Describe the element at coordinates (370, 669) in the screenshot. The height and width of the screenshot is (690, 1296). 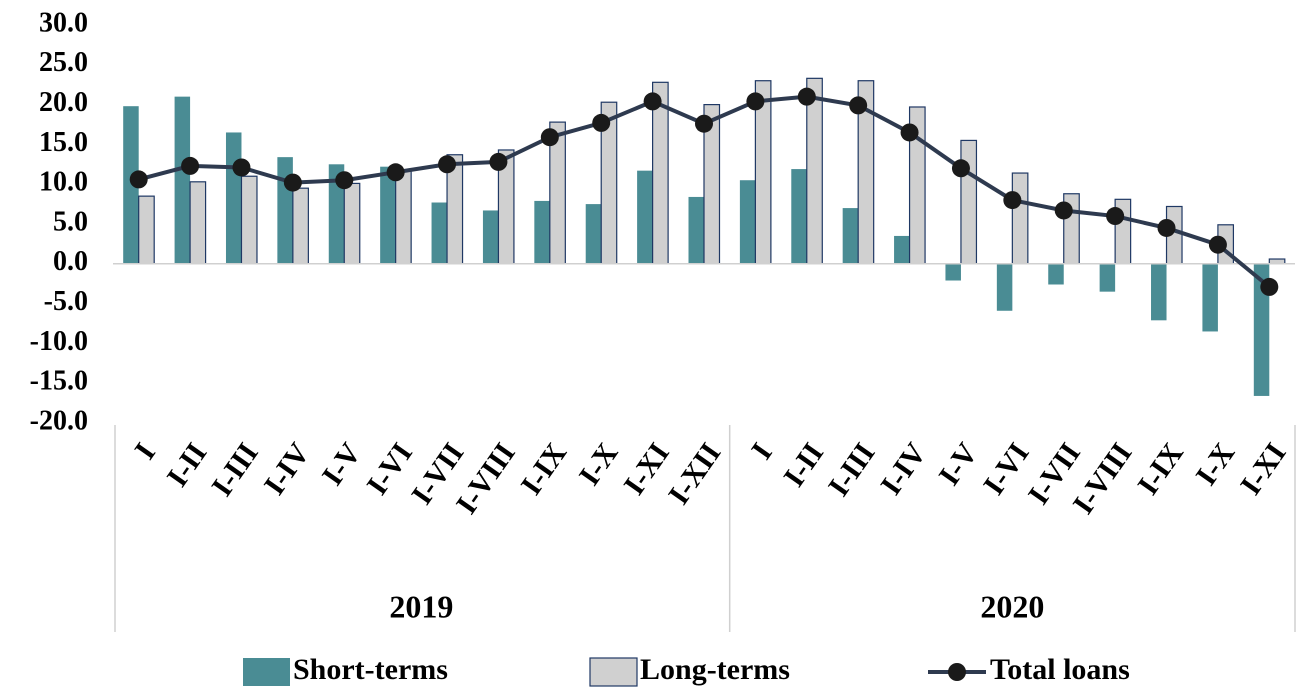
I see `legend-label: Short-terms` at that location.